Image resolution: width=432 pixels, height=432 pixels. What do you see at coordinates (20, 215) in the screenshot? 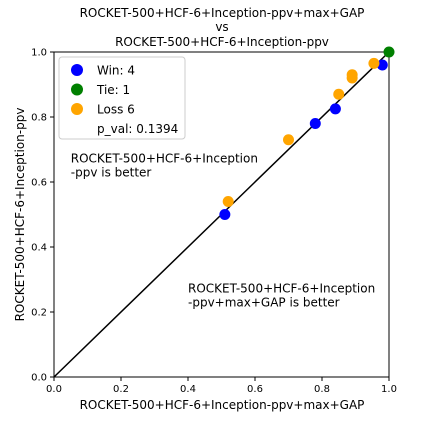
I see `y-axis-label: ROCKET-500+HCF-6+Inception-ppv` at bounding box center [20, 215].